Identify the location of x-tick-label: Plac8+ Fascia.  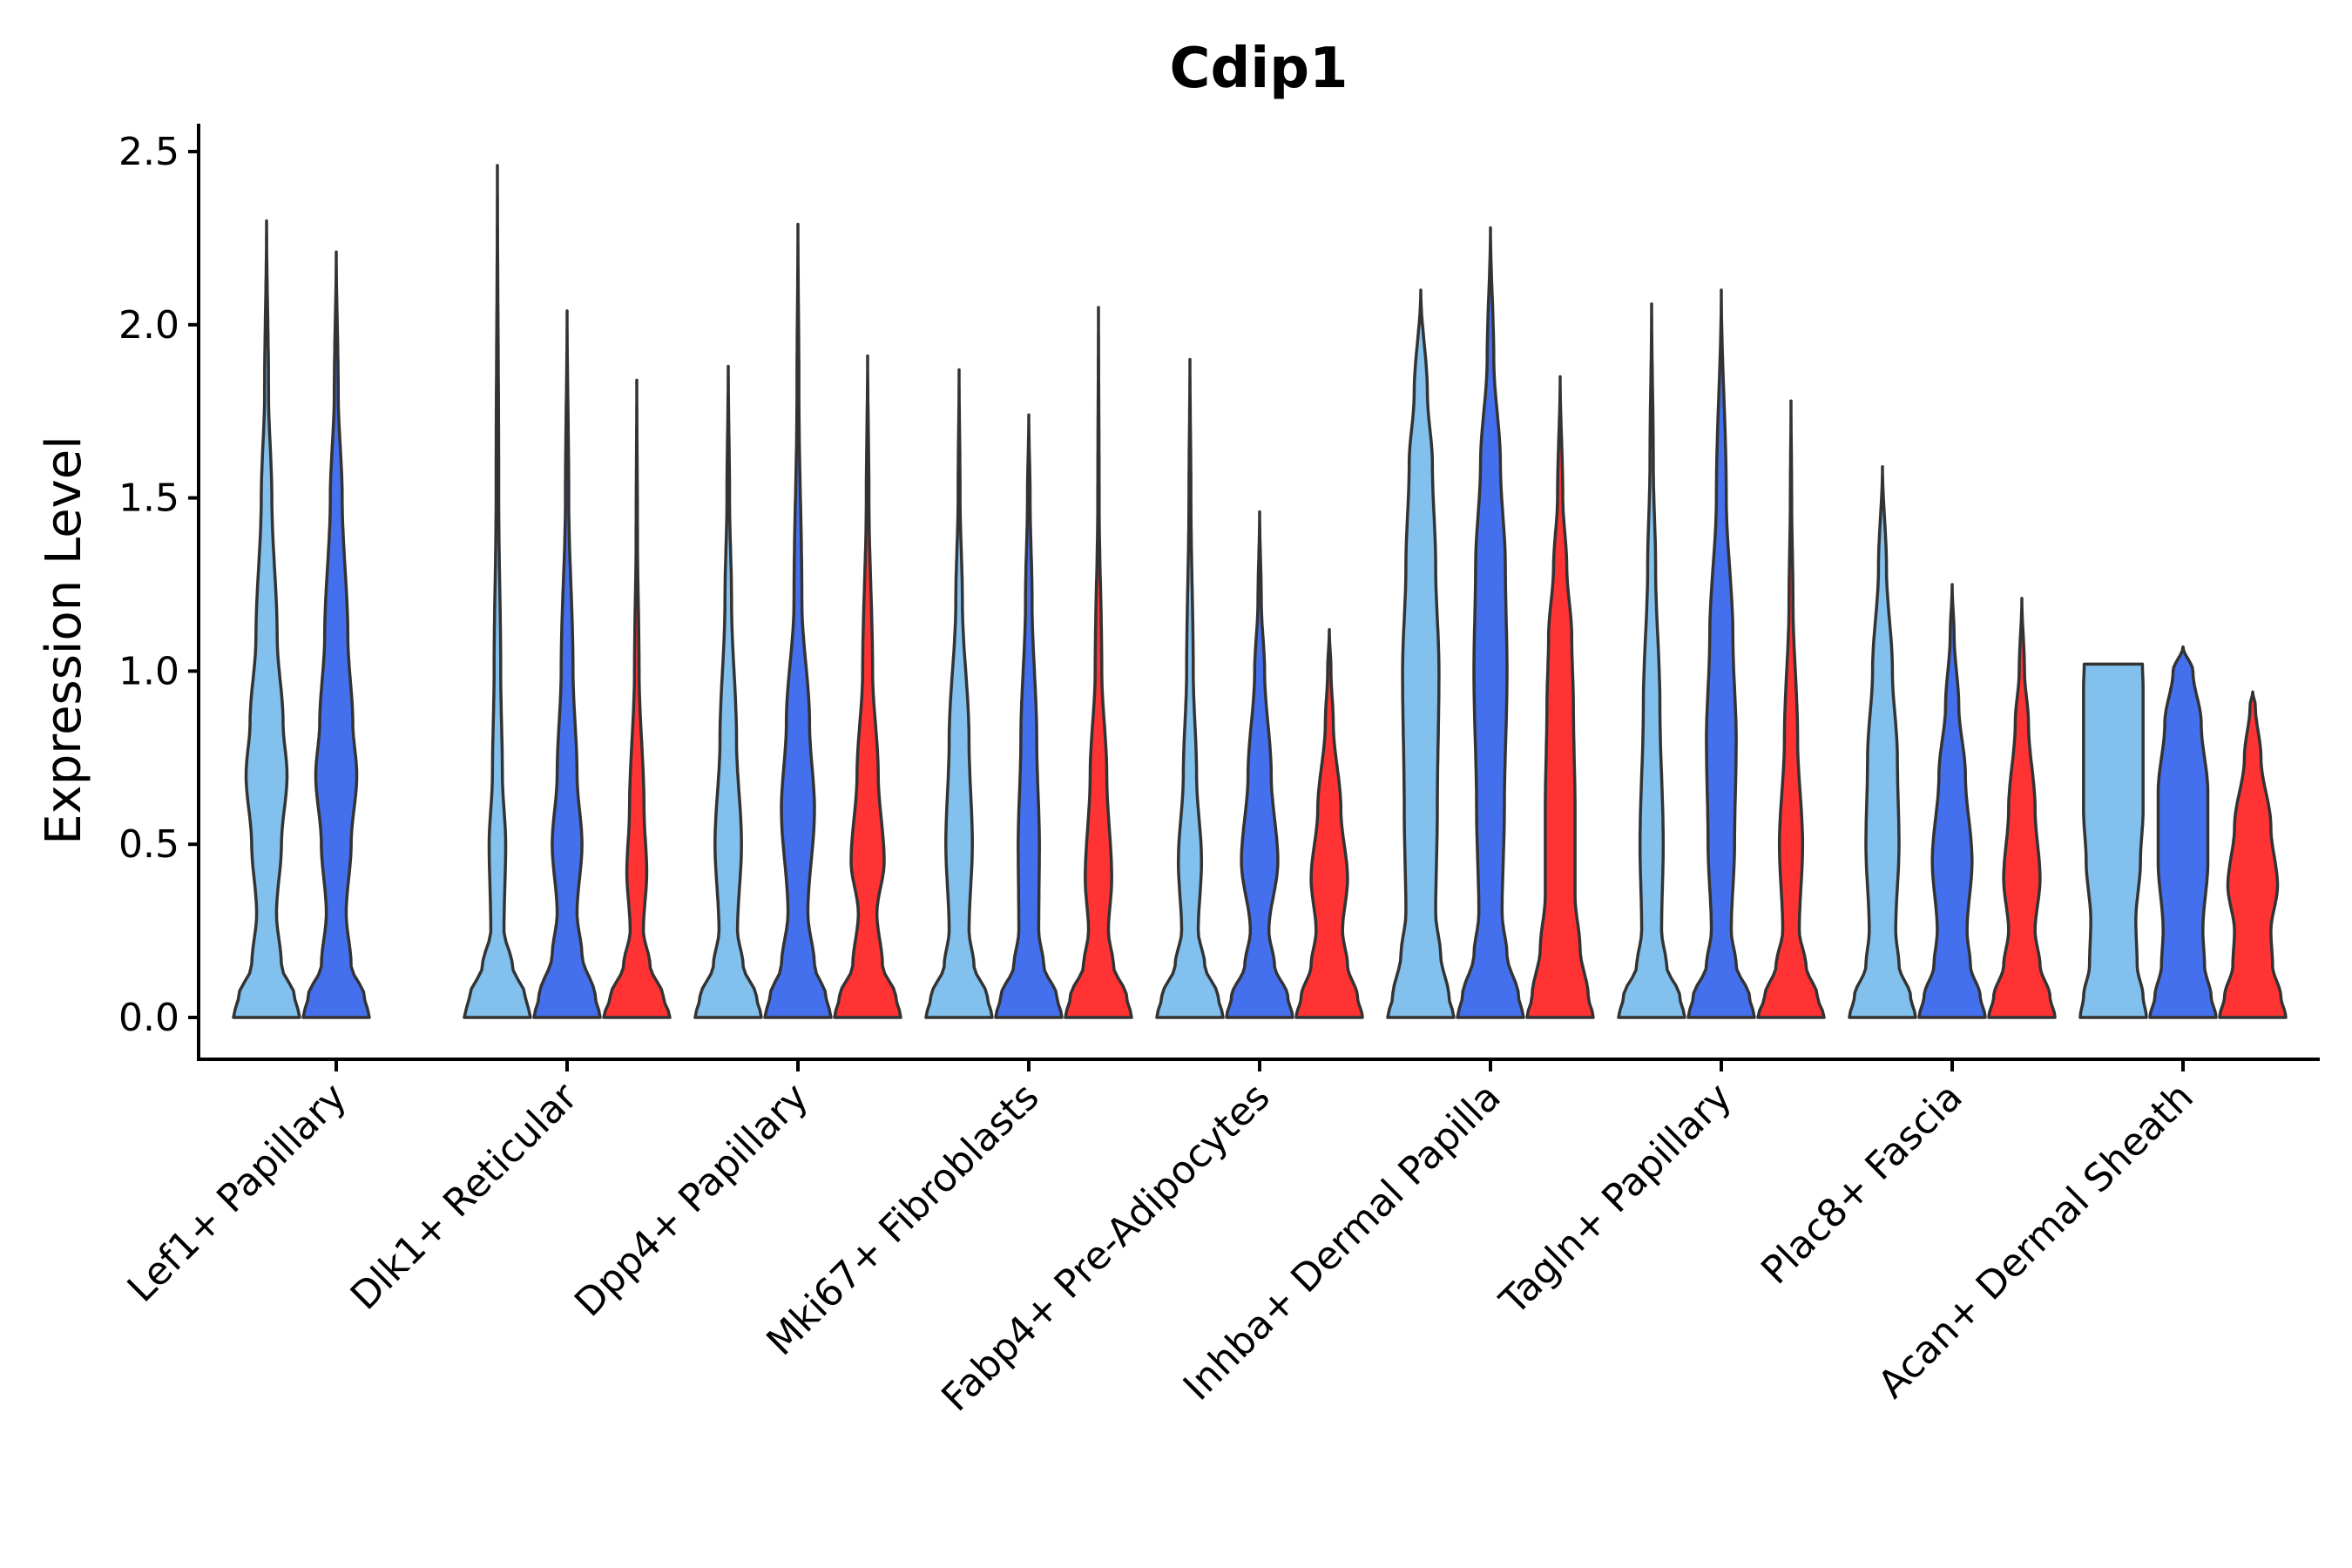
(1862, 1184).